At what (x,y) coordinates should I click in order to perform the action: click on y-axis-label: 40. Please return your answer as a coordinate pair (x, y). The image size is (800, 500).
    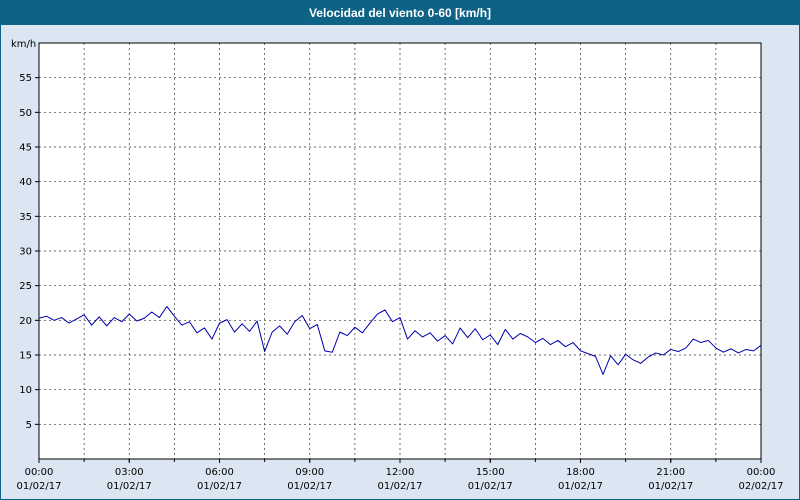
    Looking at the image, I should click on (25, 182).